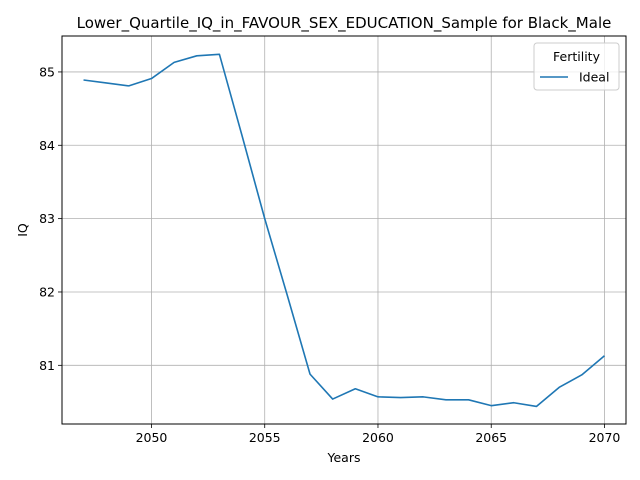 The image size is (640, 480). What do you see at coordinates (378, 437) in the screenshot?
I see `x-tick-label: 2060` at bounding box center [378, 437].